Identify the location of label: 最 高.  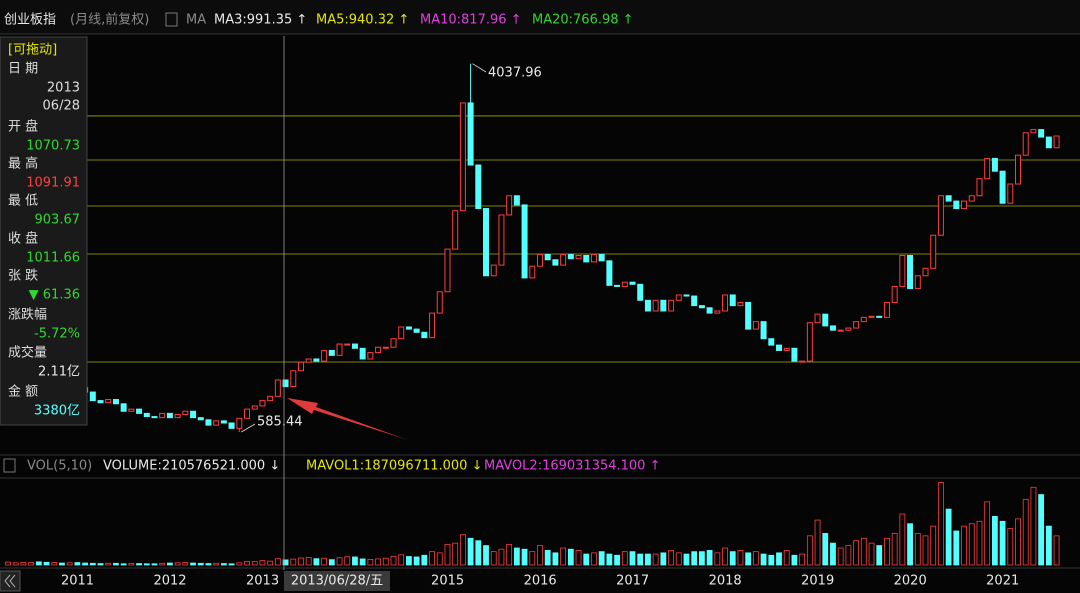
(23, 164).